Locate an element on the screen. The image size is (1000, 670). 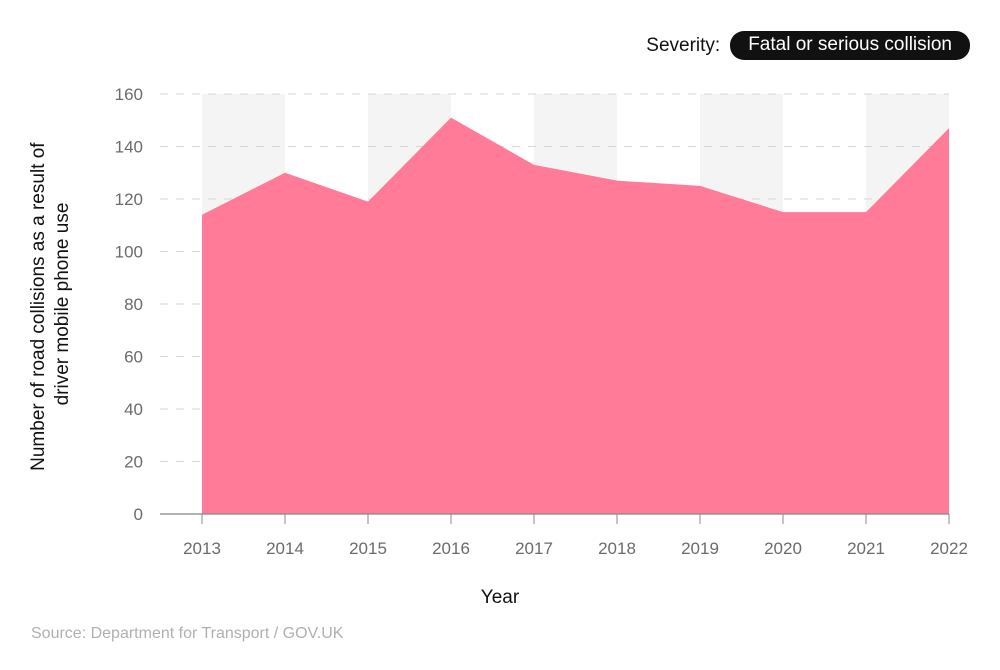
x-tick-label: 2022 is located at coordinates (949, 548).